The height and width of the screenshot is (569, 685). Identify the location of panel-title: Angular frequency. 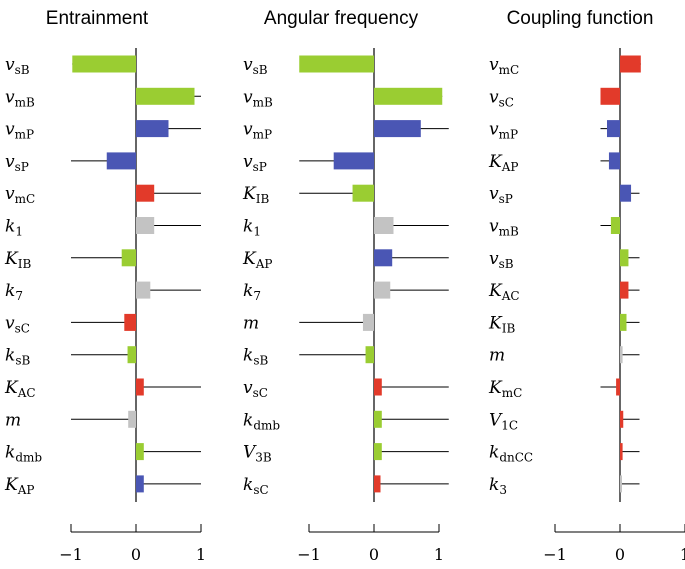
(341, 18).